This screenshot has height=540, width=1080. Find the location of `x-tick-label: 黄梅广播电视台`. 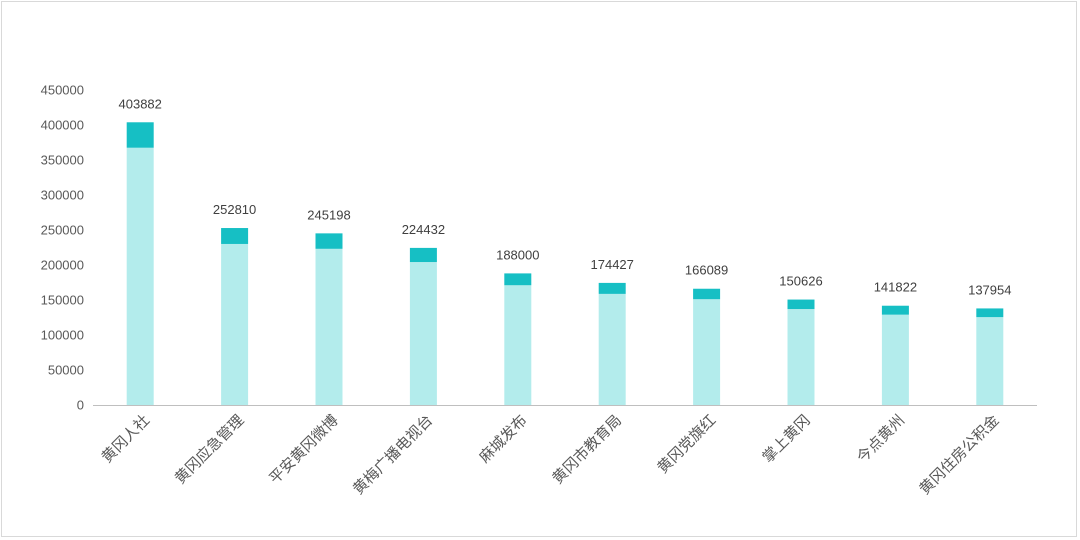

x-tick-label: 黄梅广播电视台 is located at coordinates (392, 454).